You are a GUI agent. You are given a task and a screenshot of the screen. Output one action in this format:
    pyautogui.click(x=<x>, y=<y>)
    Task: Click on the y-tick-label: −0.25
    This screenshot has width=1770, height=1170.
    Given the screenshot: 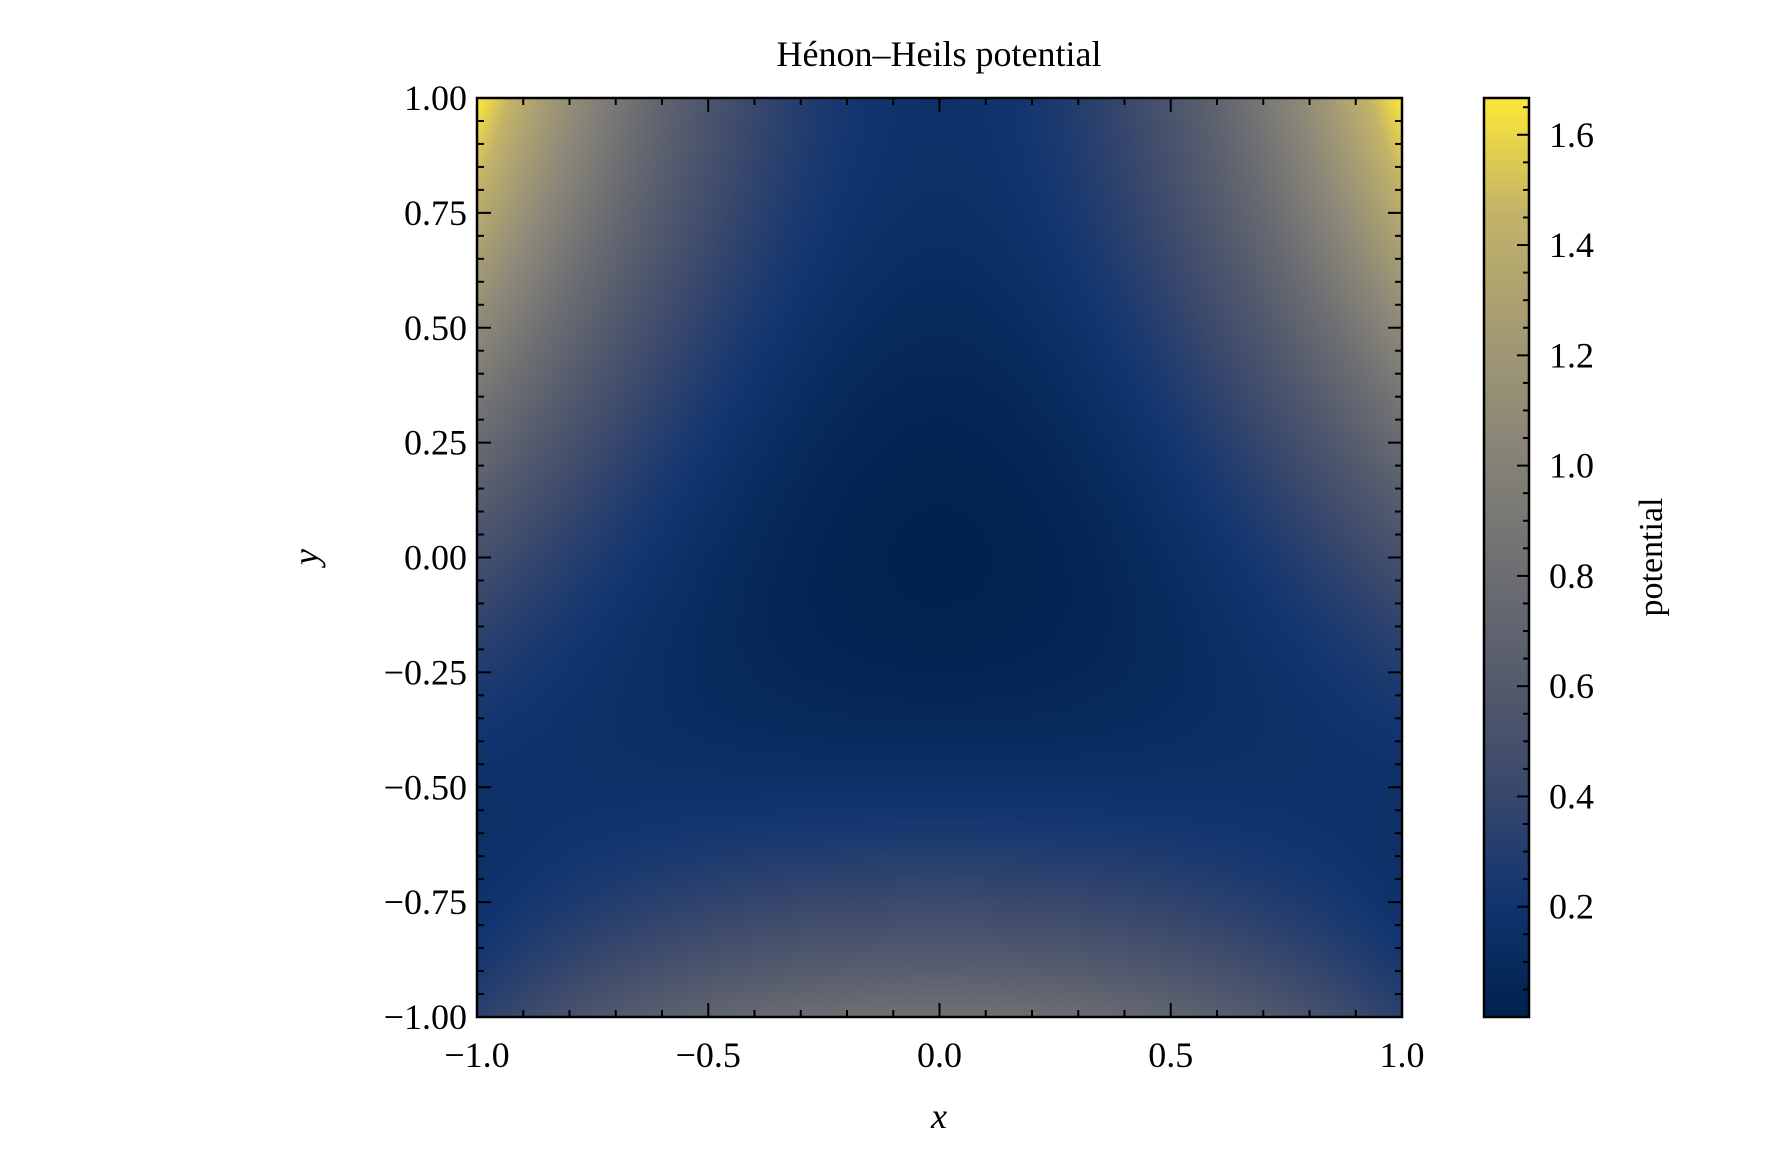 What is the action you would take?
    pyautogui.click(x=425, y=672)
    